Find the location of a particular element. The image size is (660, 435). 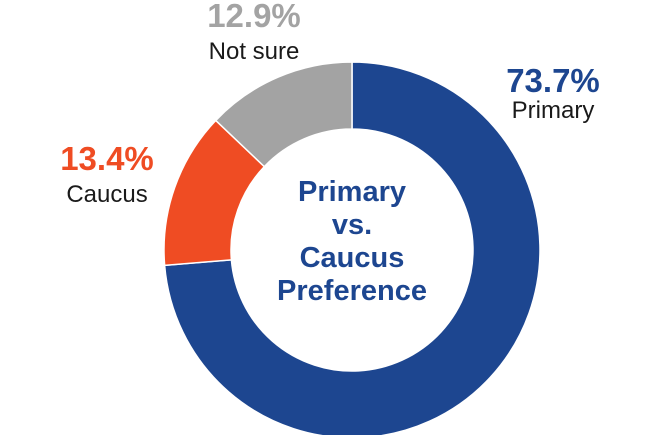

chart-center-title: Primary vs. Caucus Preference is located at coordinates (352, 241).